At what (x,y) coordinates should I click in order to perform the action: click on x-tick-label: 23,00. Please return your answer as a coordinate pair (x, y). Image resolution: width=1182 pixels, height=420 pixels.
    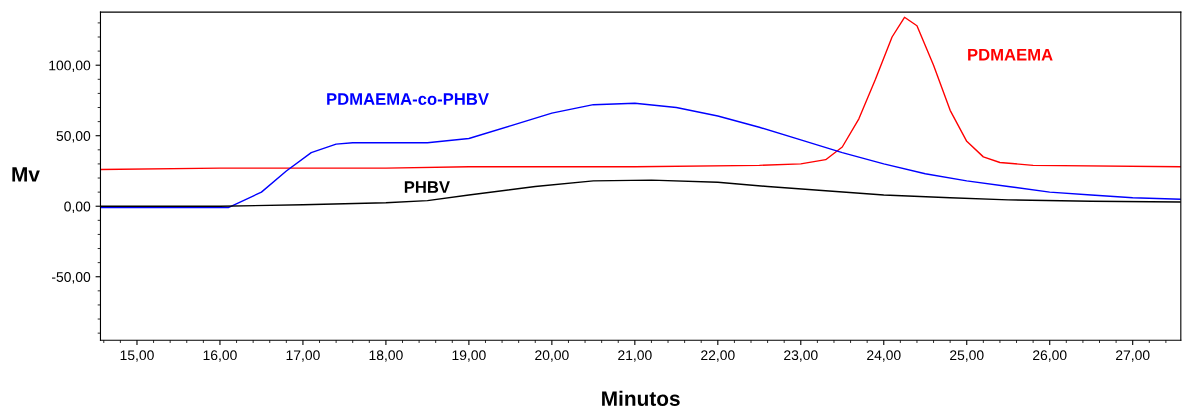
    Looking at the image, I should click on (801, 356).